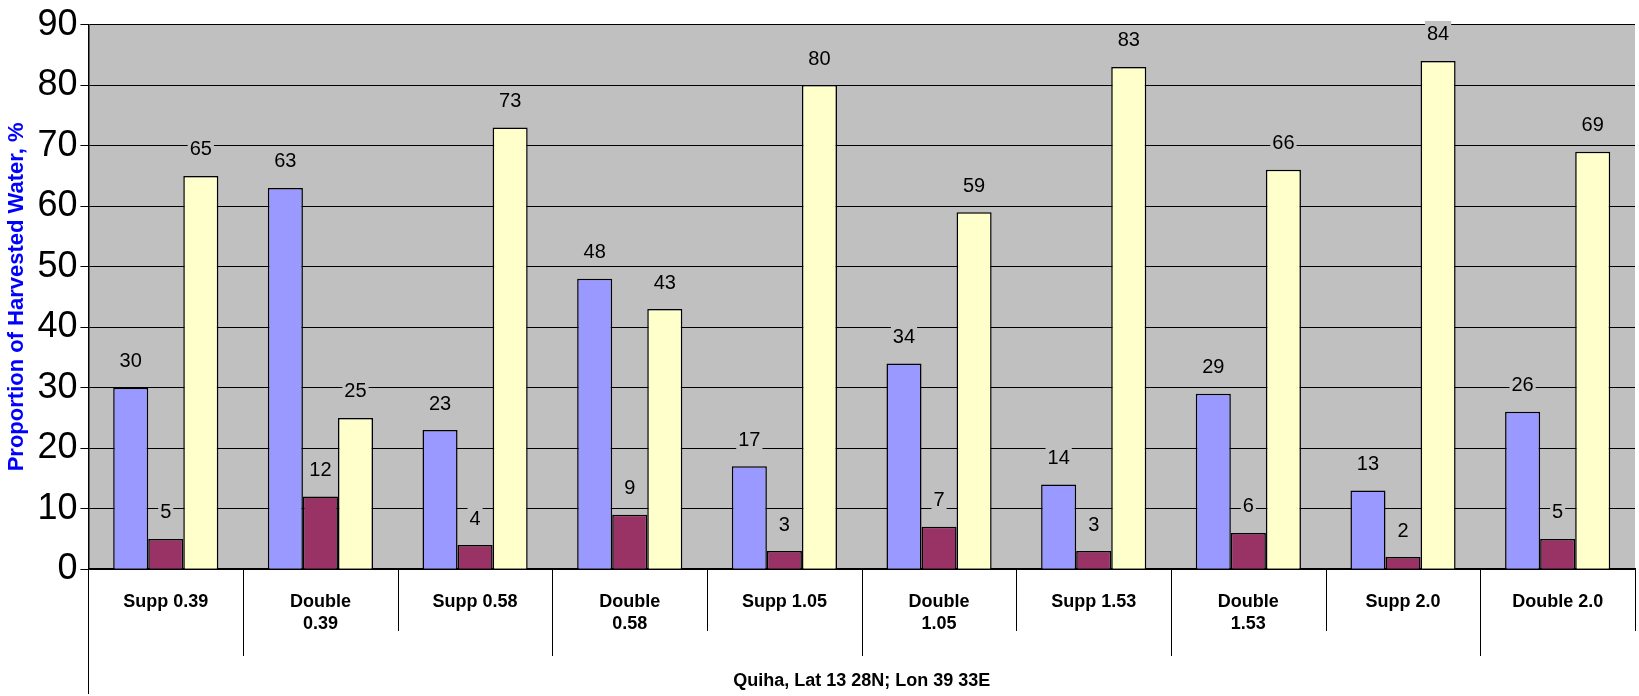  I want to click on y-tick-label: 80, so click(57, 83).